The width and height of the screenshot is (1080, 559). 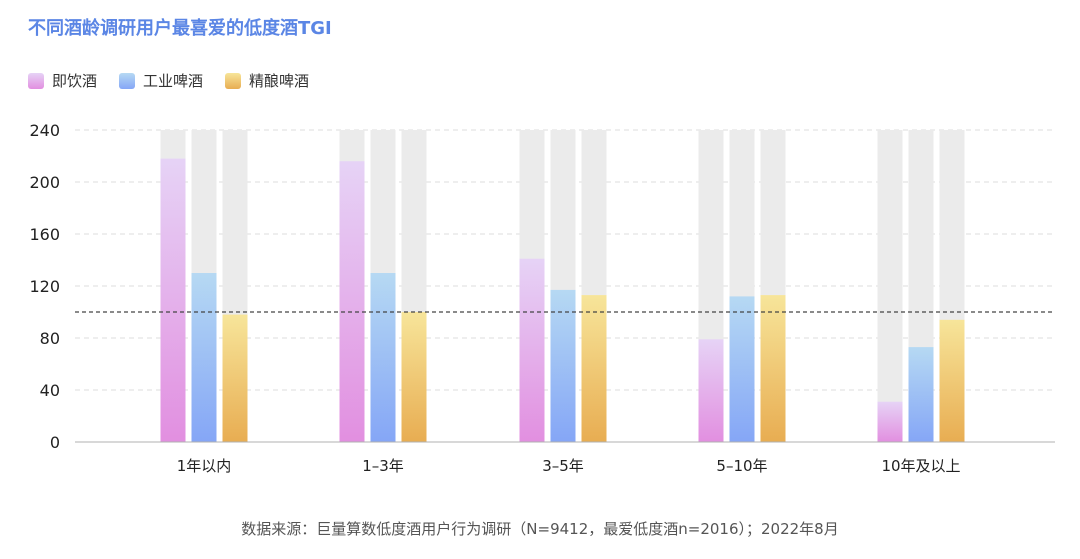 I want to click on legend-swatch-craft-beer, so click(x=233, y=80).